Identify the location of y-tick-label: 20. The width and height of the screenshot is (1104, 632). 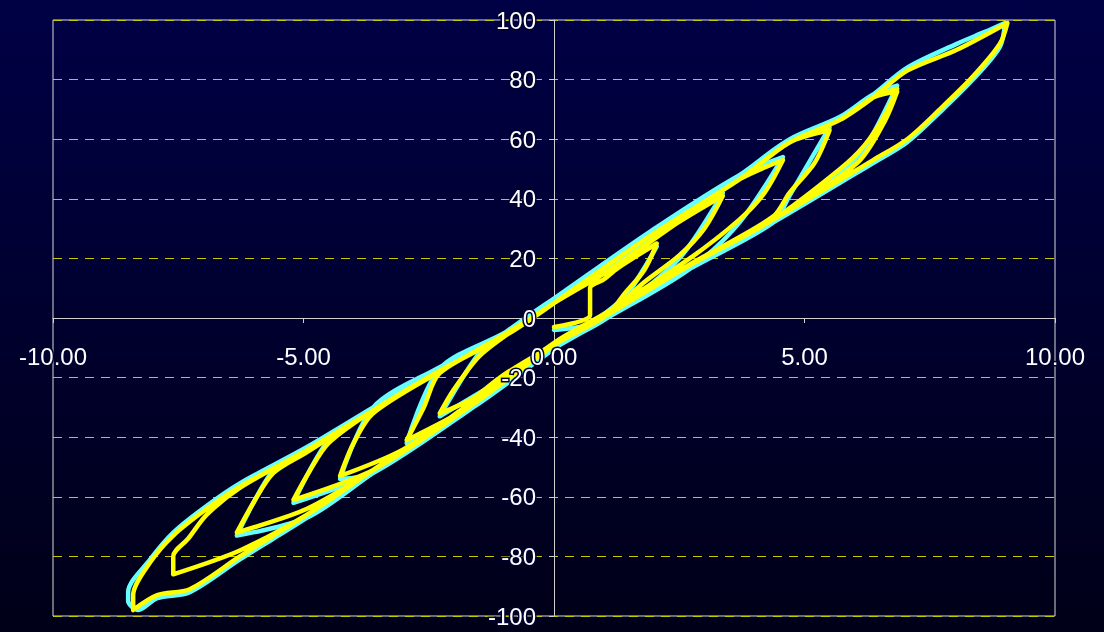
(522, 258).